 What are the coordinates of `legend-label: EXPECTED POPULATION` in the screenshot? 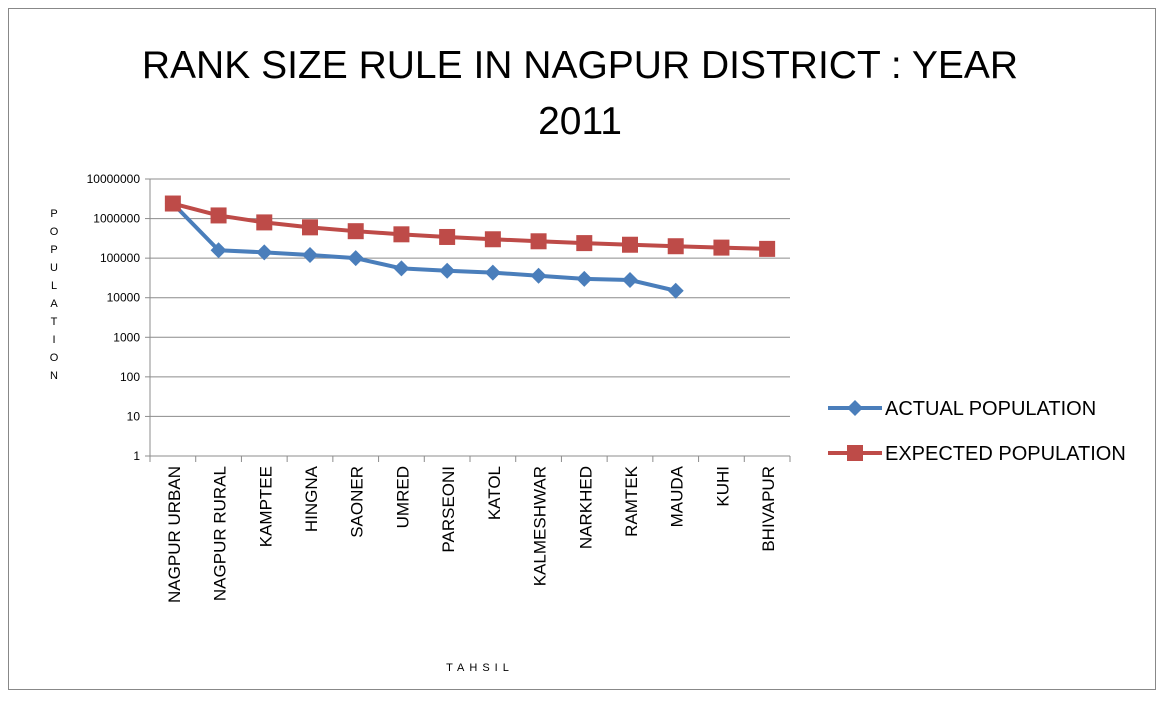 It's located at (1005, 454).